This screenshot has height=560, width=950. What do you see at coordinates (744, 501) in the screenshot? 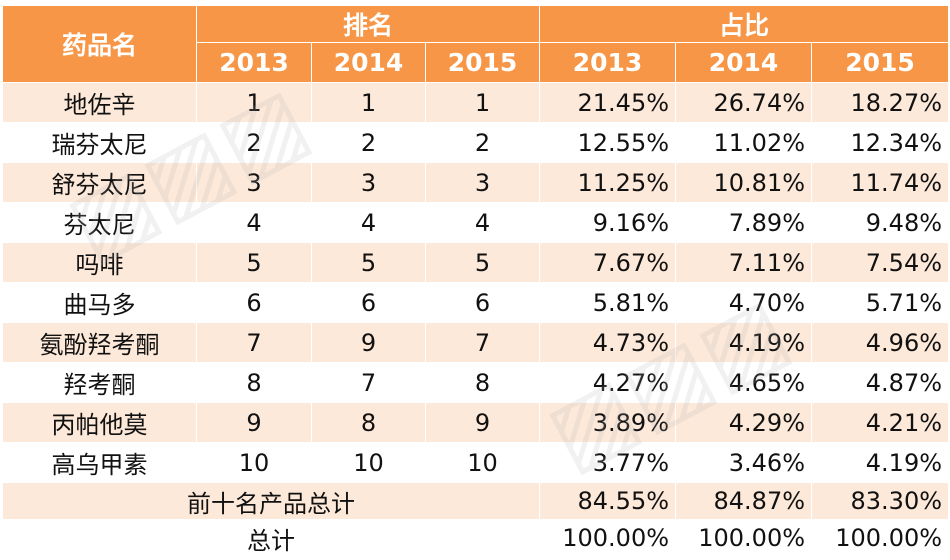
I see `subtotal-share: 84.87%` at bounding box center [744, 501].